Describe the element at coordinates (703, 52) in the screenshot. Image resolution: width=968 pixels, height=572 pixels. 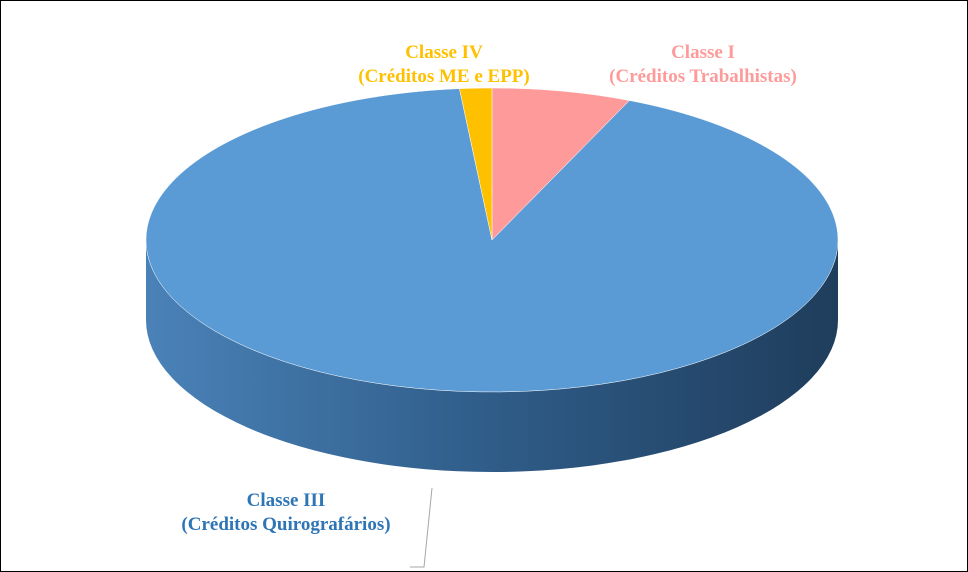
I see `label-line: Classe I` at that location.